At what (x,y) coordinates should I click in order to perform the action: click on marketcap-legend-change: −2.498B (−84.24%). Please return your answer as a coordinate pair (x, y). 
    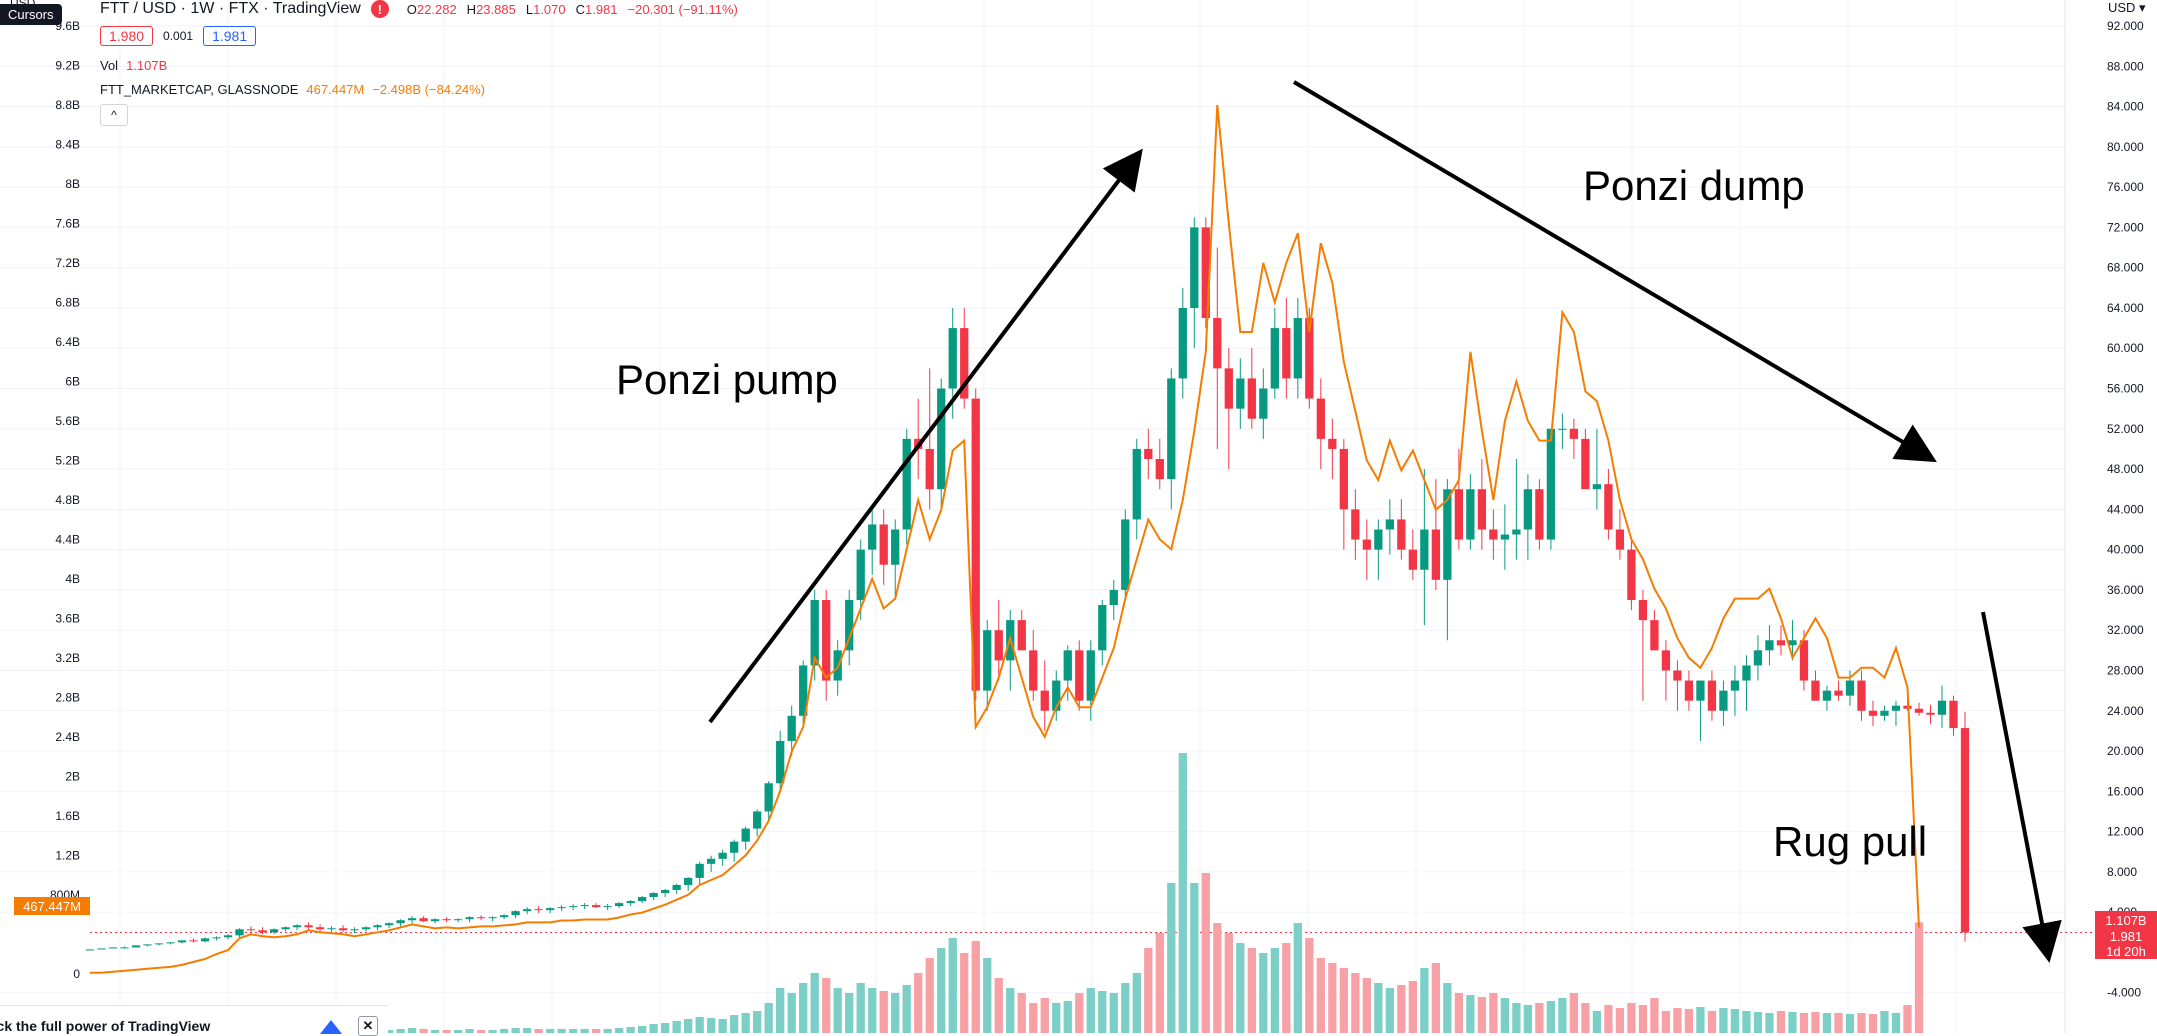
    Looking at the image, I should click on (428, 89).